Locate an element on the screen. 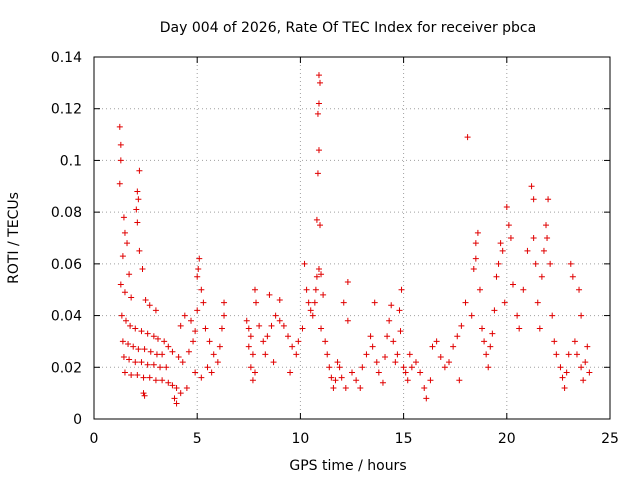 The height and width of the screenshot is (480, 640). y-tick-label: 0.04 is located at coordinates (66, 317).